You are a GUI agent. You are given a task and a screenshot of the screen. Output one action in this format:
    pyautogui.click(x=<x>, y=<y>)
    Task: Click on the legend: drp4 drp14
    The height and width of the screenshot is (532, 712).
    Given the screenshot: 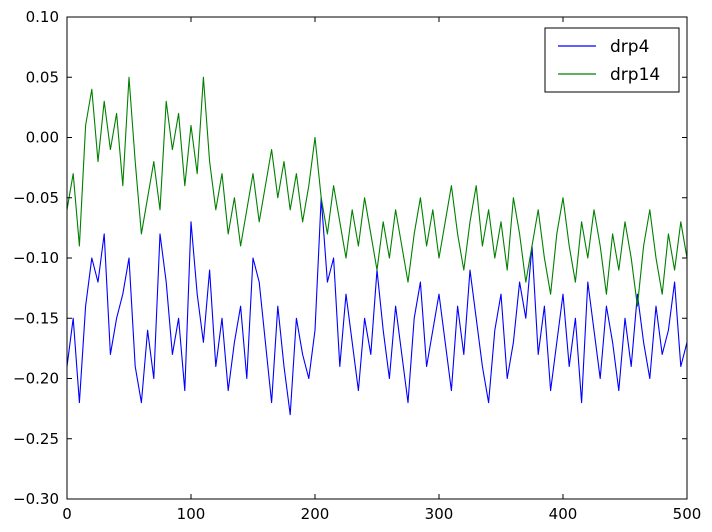 What is the action you would take?
    pyautogui.click(x=612, y=60)
    